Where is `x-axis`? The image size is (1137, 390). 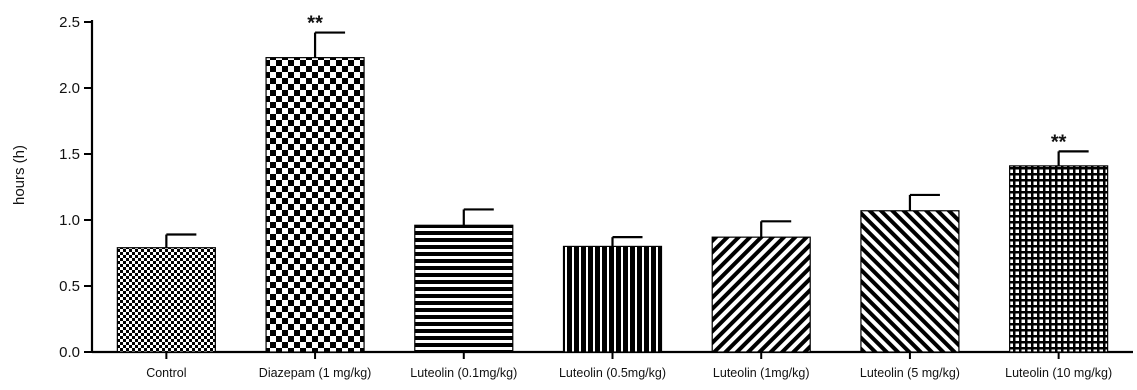
x-axis is located at coordinates (612, 354).